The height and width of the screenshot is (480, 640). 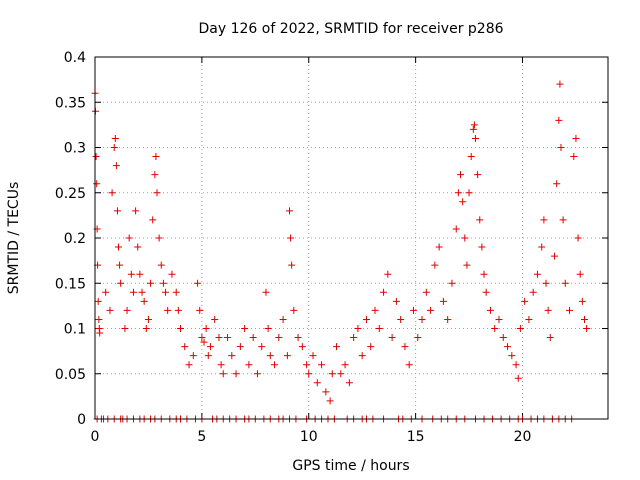 What do you see at coordinates (95, 437) in the screenshot?
I see `x-tick-label: 0` at bounding box center [95, 437].